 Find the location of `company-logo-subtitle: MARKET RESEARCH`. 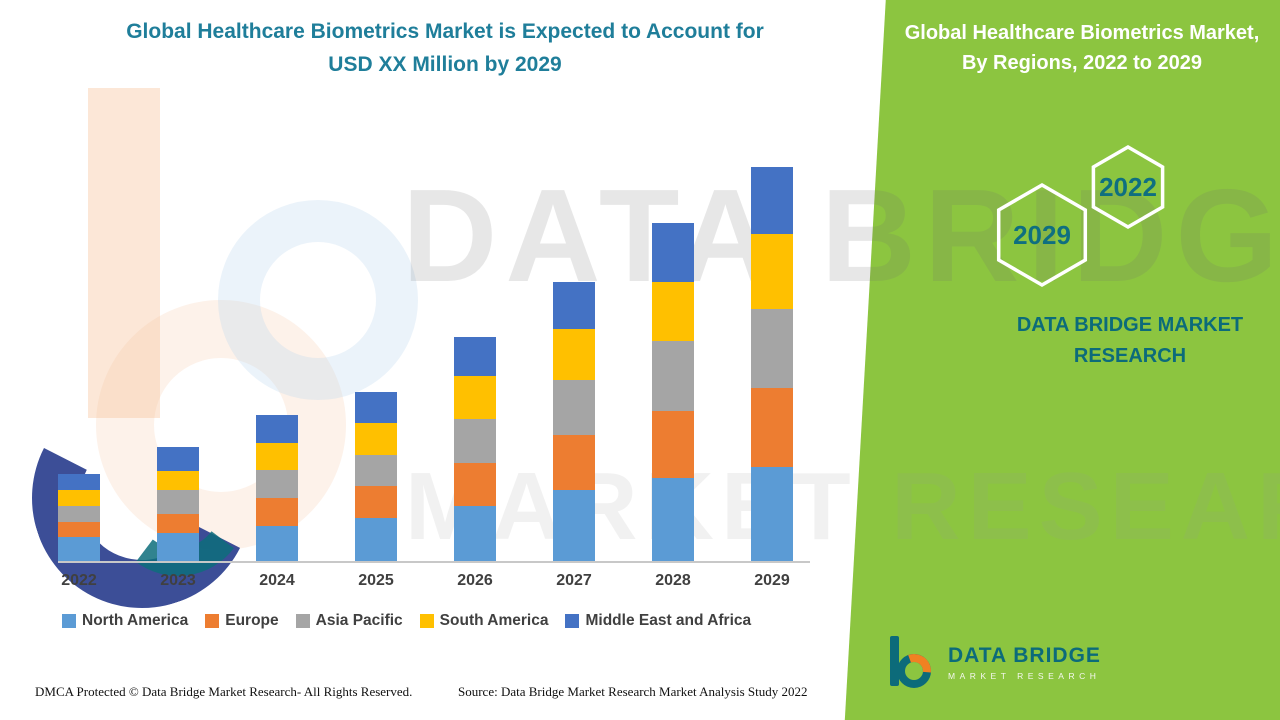

company-logo-subtitle: MARKET RESEARCH is located at coordinates (1024, 675).